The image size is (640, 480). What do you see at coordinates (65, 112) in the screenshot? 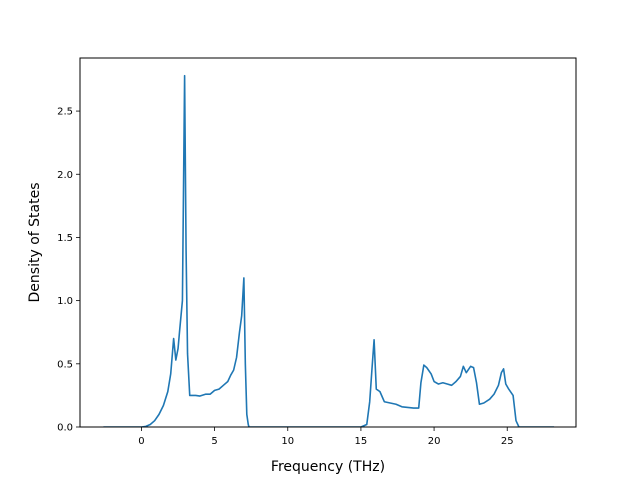
I see `y-tick-label: 2.5` at bounding box center [65, 112].